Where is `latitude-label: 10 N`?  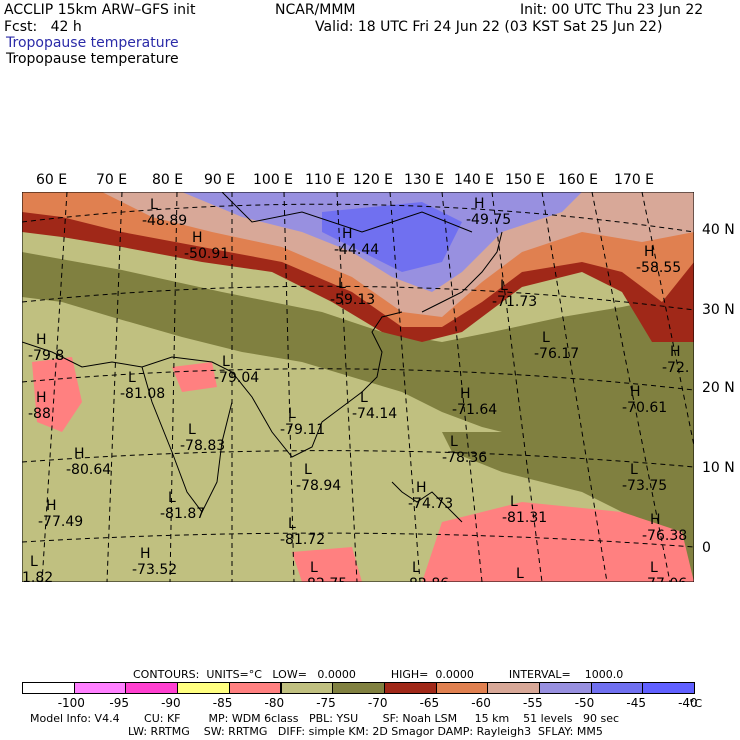 latitude-label: 10 N is located at coordinates (718, 468).